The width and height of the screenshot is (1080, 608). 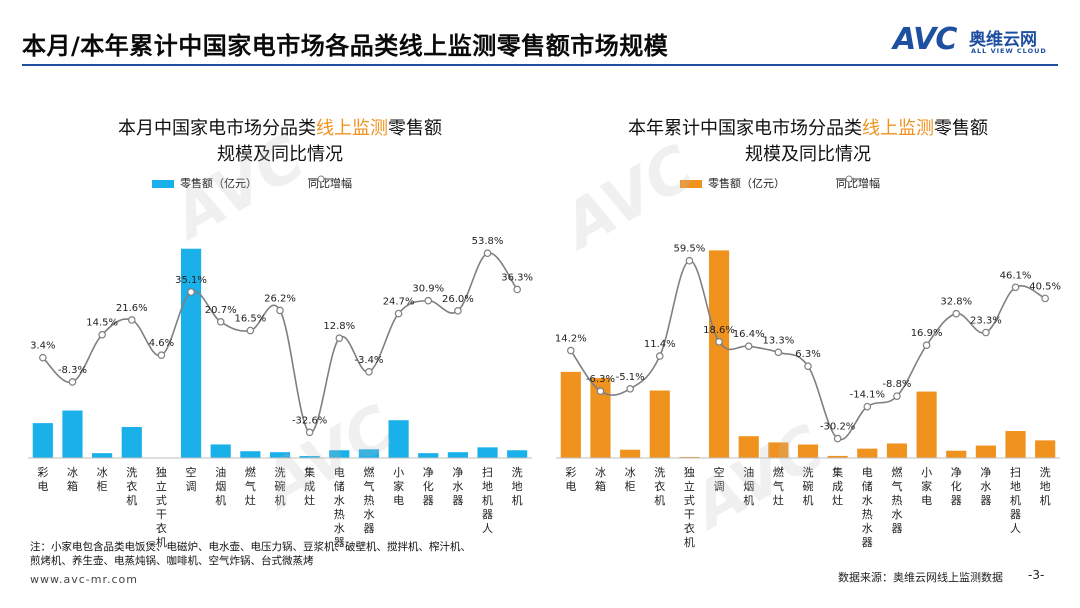 I want to click on ytd-legend-bar: 零售额（亿元）, so click(x=732, y=183).